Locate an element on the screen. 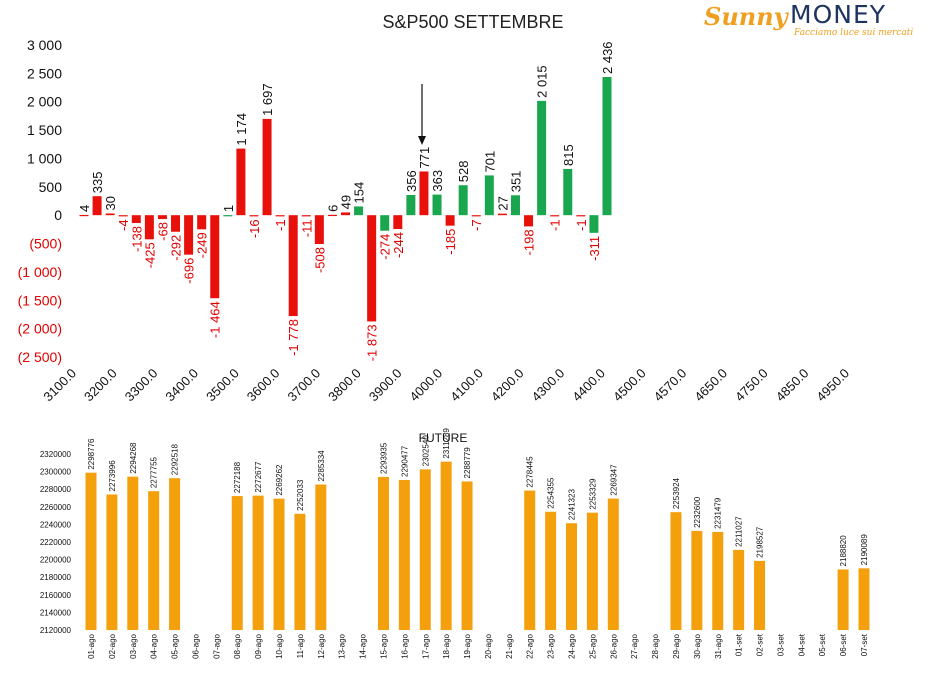 The width and height of the screenshot is (932, 676). future-x-tick-label: 07-set is located at coordinates (864, 644).